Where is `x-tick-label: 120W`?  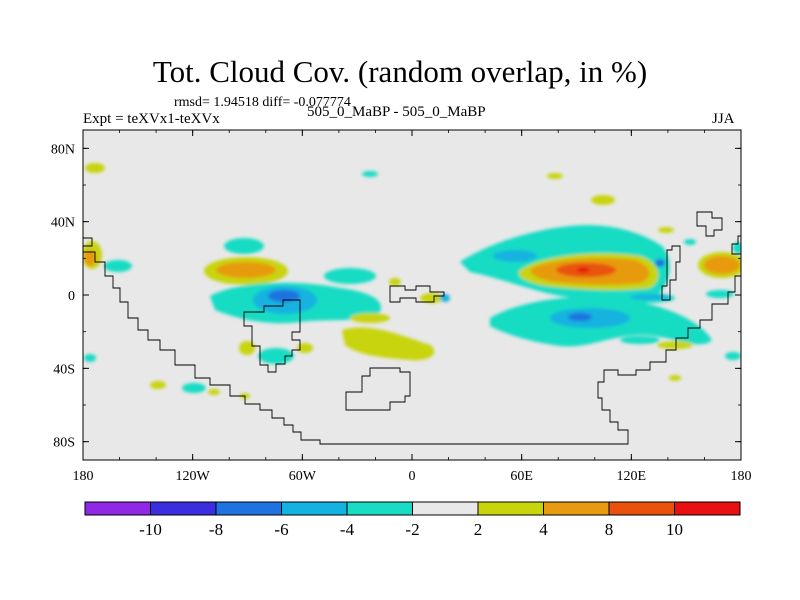
x-tick-label: 120W is located at coordinates (193, 476).